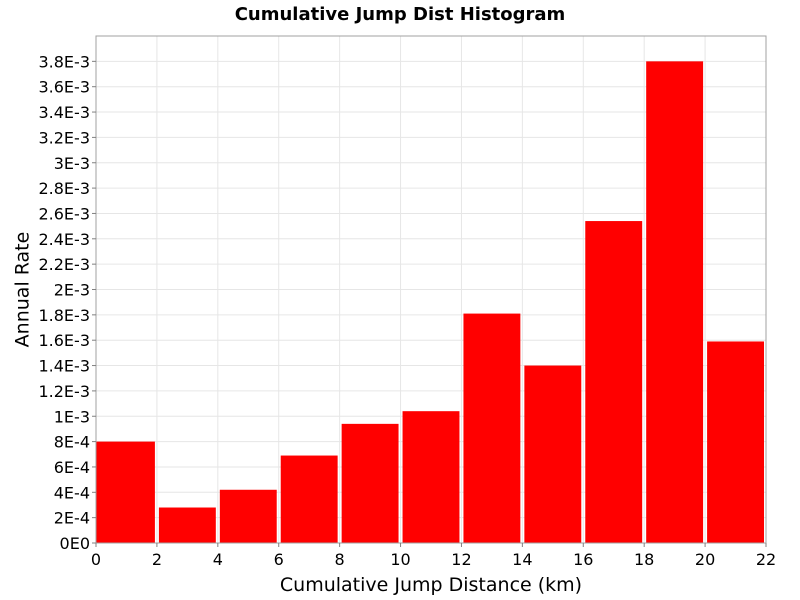 The height and width of the screenshot is (600, 800). Describe the element at coordinates (64, 239) in the screenshot. I see `y-tick-label: 2.4E-3` at that location.